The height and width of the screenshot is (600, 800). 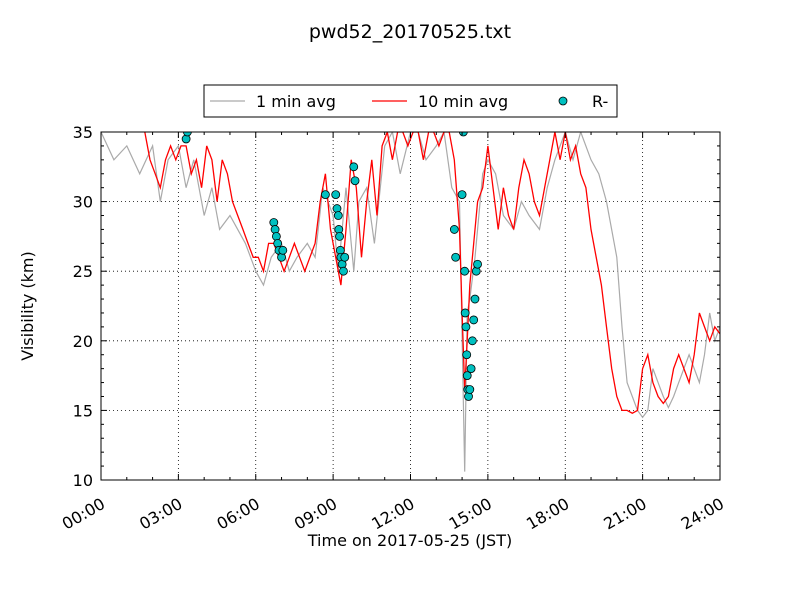 I want to click on y-tick-label: 10, so click(x=83, y=480).